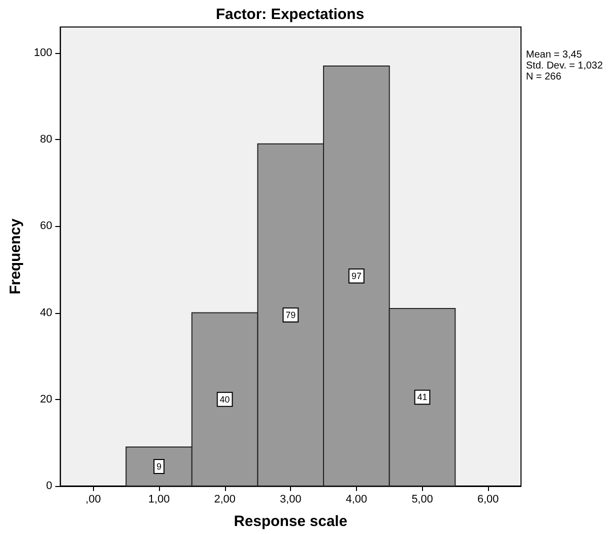  I want to click on x-tick-label: 4,00, so click(357, 500).